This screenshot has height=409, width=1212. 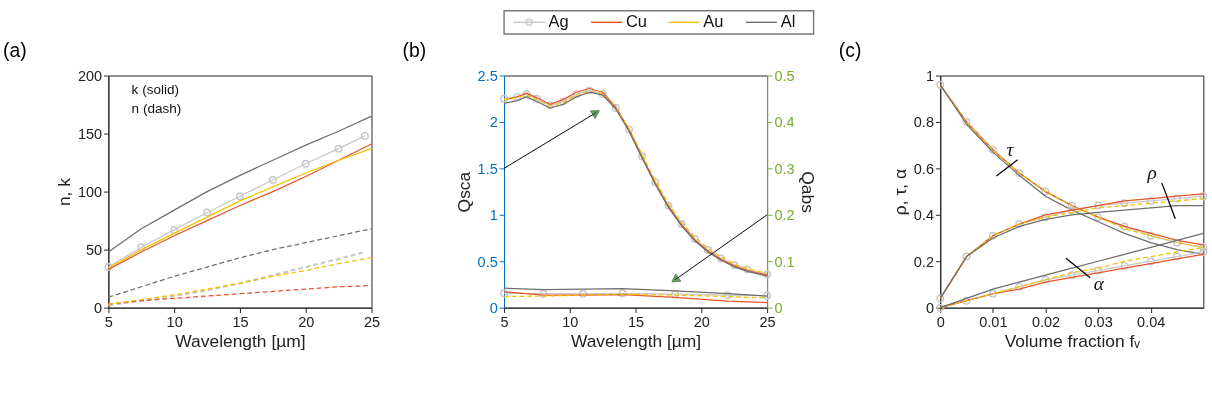 I want to click on y-tick-label: 0.6, so click(x=923, y=168).